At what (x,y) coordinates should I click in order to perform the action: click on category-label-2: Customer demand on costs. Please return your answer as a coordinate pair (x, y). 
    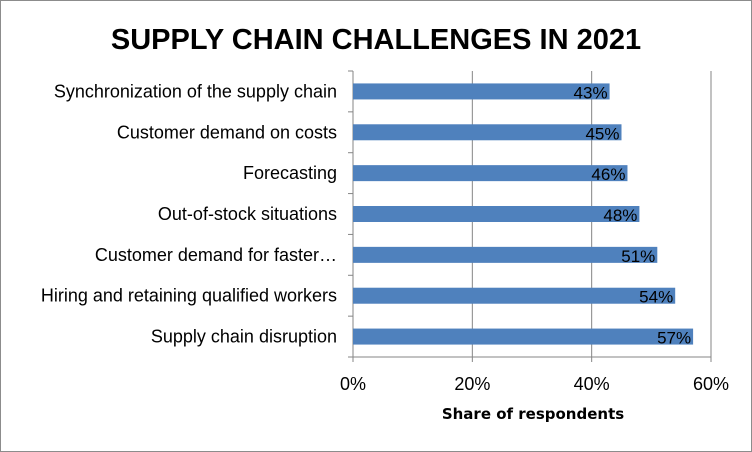
    Looking at the image, I should click on (227, 132).